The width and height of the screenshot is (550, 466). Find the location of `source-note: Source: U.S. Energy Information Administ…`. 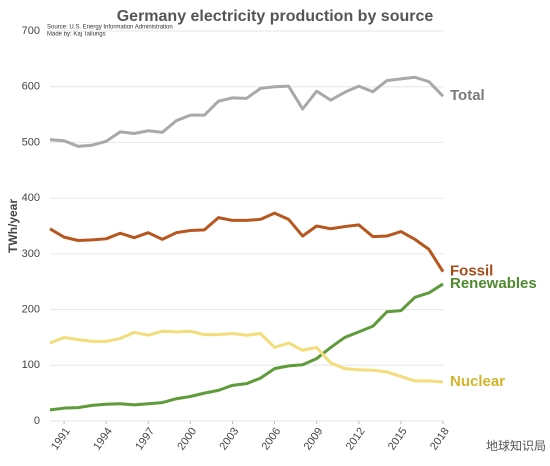

source-note: Source: U.S. Energy Information Administ… is located at coordinates (110, 28).